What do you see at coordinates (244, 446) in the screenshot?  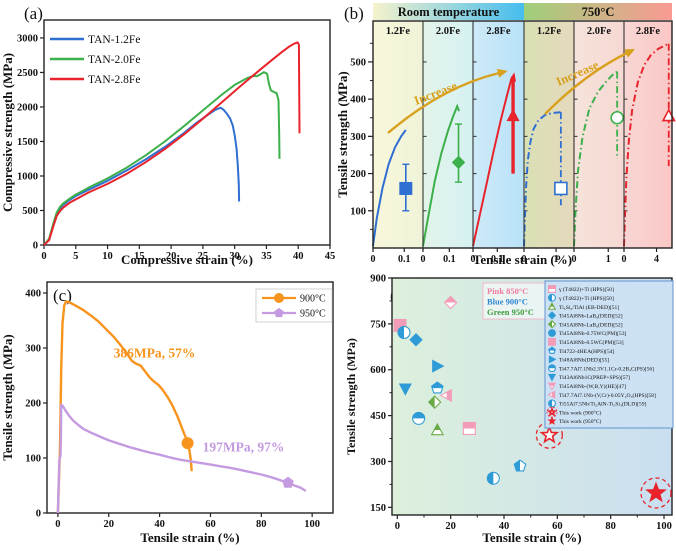 I see `annotation: 197MPa, 97%` at bounding box center [244, 446].